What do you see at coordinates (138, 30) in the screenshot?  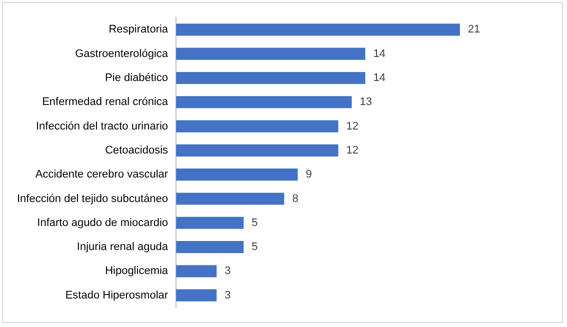 I see `y-tick-label: Respiratoria` at bounding box center [138, 30].